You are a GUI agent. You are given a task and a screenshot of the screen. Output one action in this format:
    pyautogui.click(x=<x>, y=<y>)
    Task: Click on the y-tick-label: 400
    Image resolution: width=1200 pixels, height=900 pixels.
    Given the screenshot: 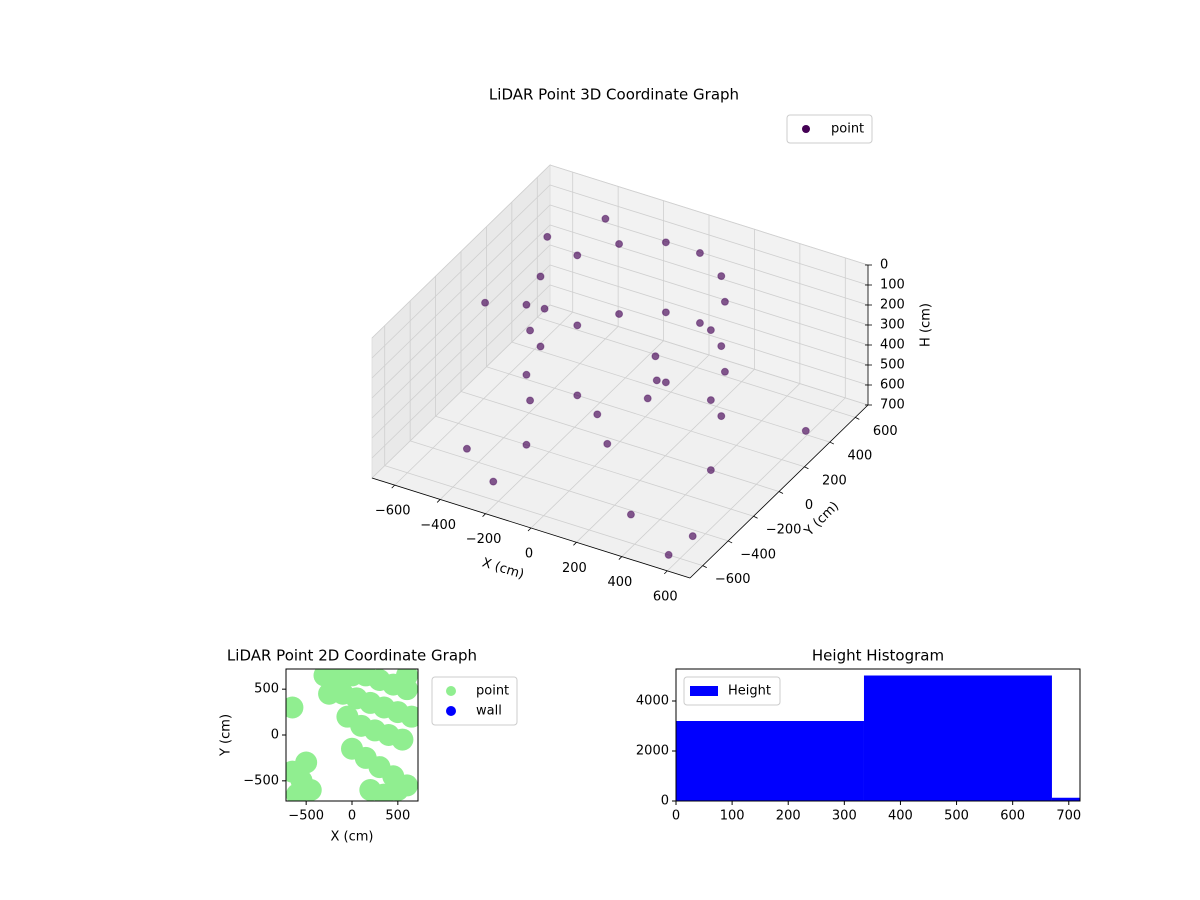 What is the action you would take?
    pyautogui.click(x=859, y=456)
    